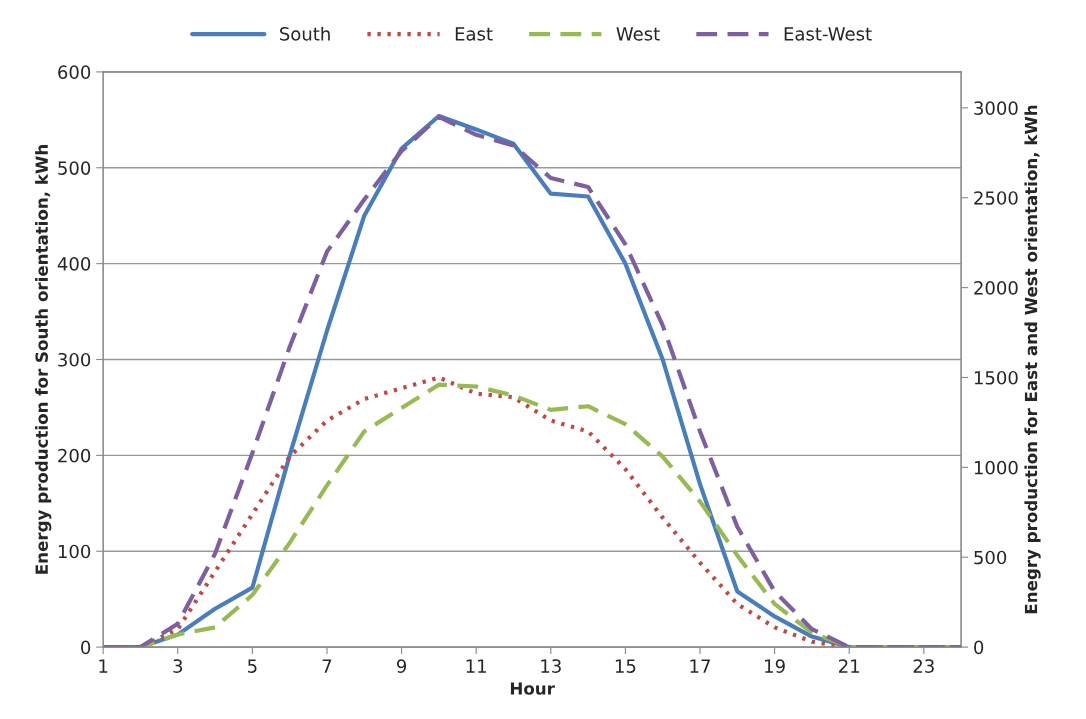  What do you see at coordinates (474, 34) in the screenshot?
I see `legend-label: East` at bounding box center [474, 34].